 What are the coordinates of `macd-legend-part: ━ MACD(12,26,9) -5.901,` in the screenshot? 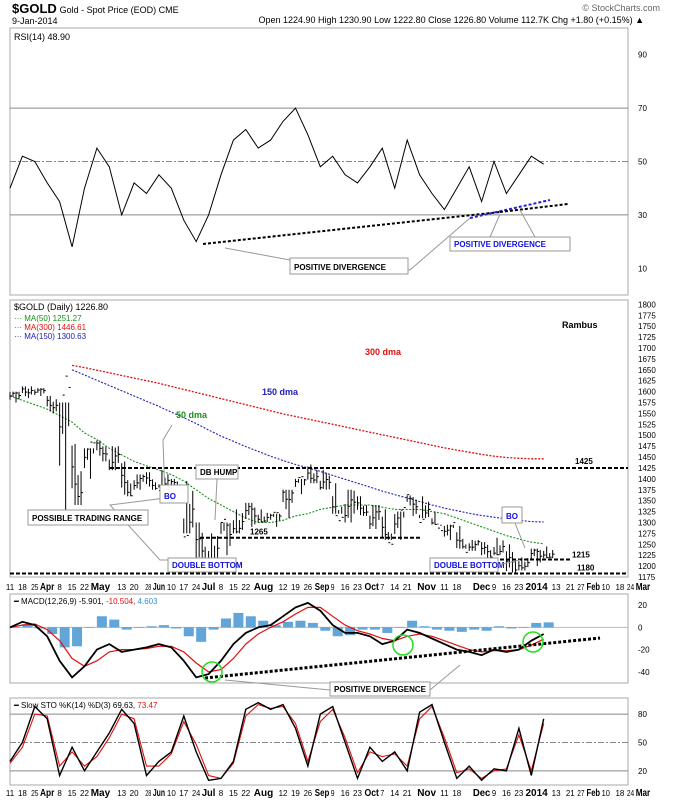 It's located at (59, 601).